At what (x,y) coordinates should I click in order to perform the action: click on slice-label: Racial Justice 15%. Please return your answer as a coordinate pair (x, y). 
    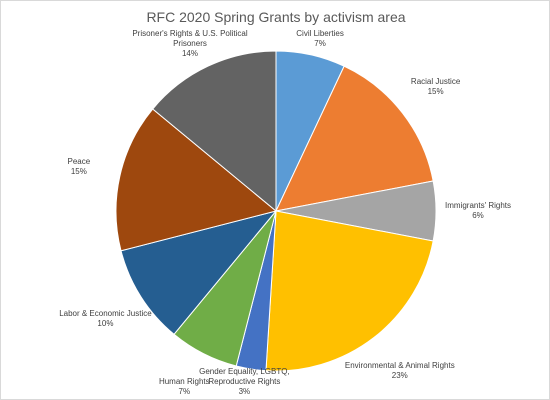
    Looking at the image, I should click on (436, 87).